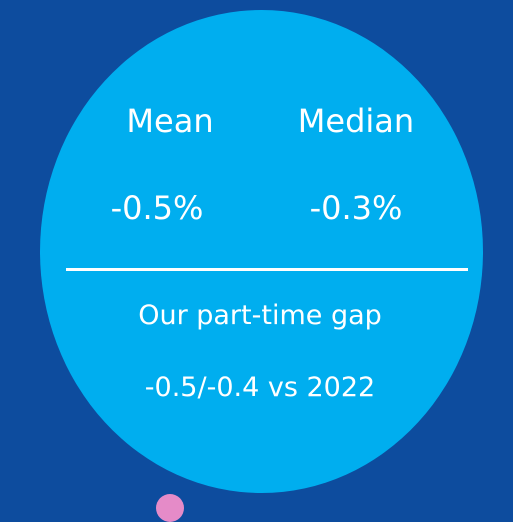 This screenshot has width=513, height=522. Describe the element at coordinates (170, 508) in the screenshot. I see `dot` at that location.